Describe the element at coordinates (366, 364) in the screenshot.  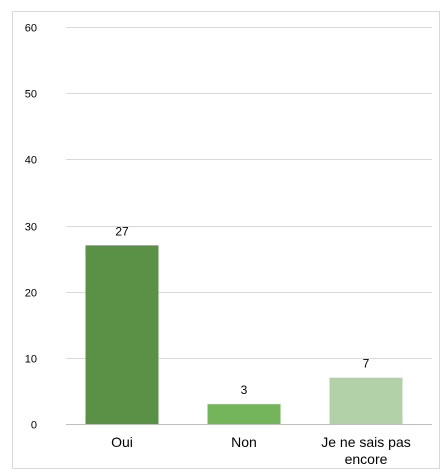
I see `data-label: 7` at that location.